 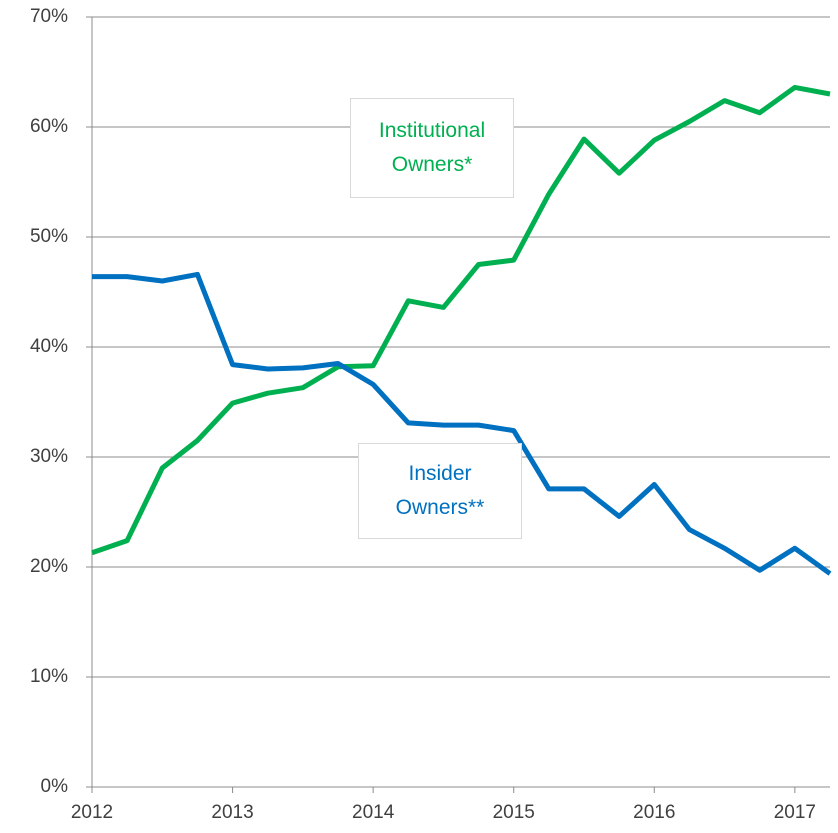 I want to click on x-tick-label: 2016, so click(x=654, y=812).